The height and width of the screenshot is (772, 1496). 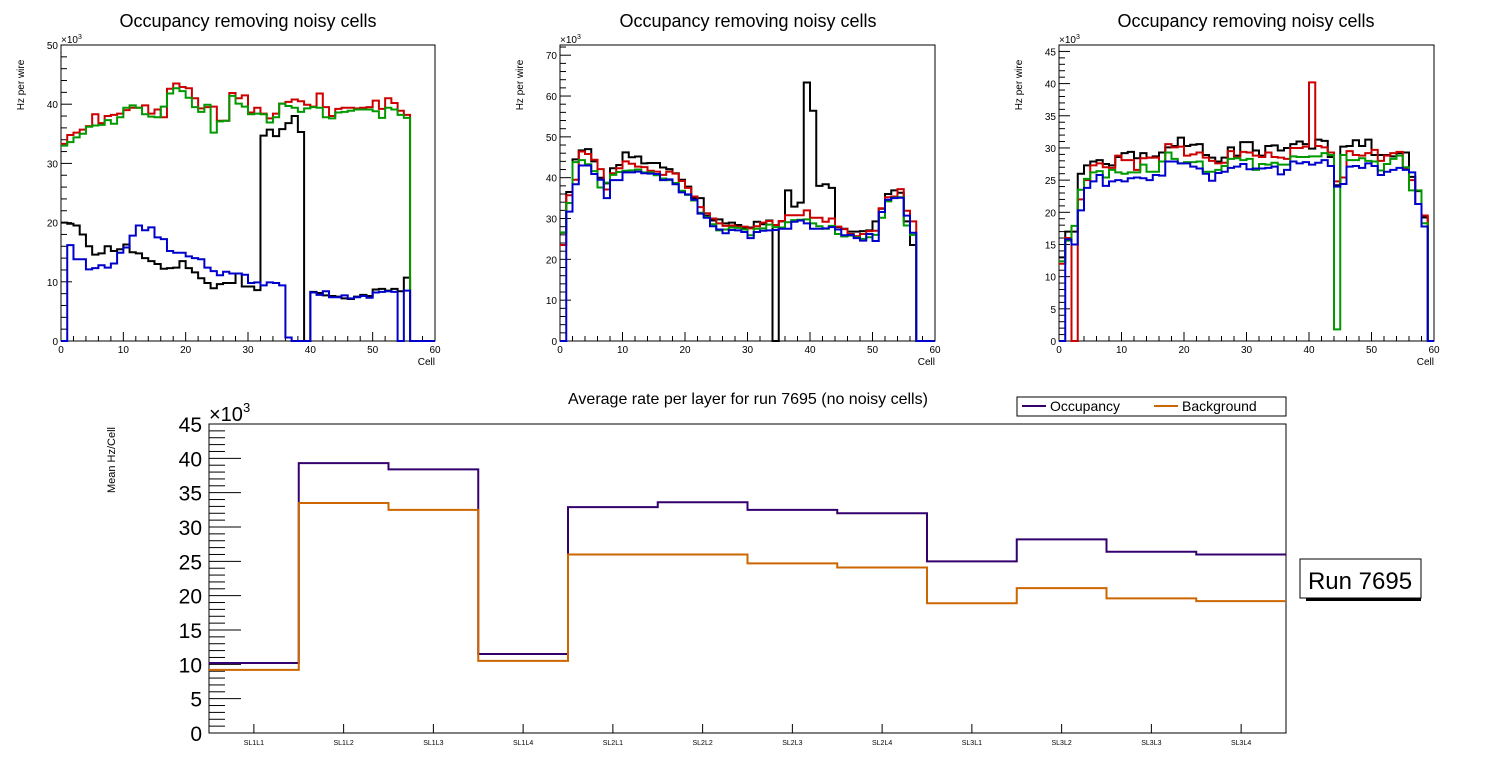 I want to click on legend-label-occupancy: Occupancy, so click(x=1085, y=406).